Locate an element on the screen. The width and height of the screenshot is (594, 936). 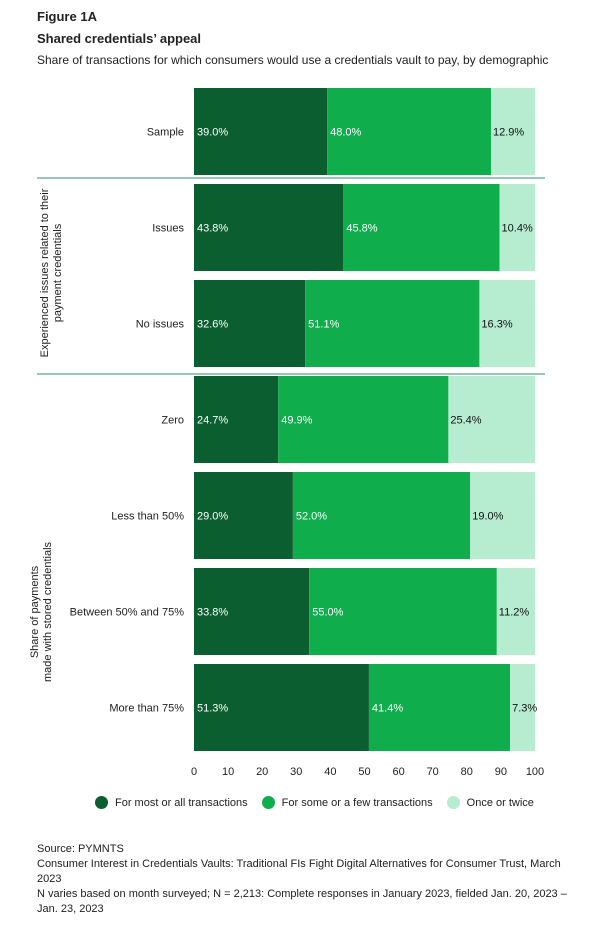
data-label-more-than-75-once: 7.3% is located at coordinates (524, 709).